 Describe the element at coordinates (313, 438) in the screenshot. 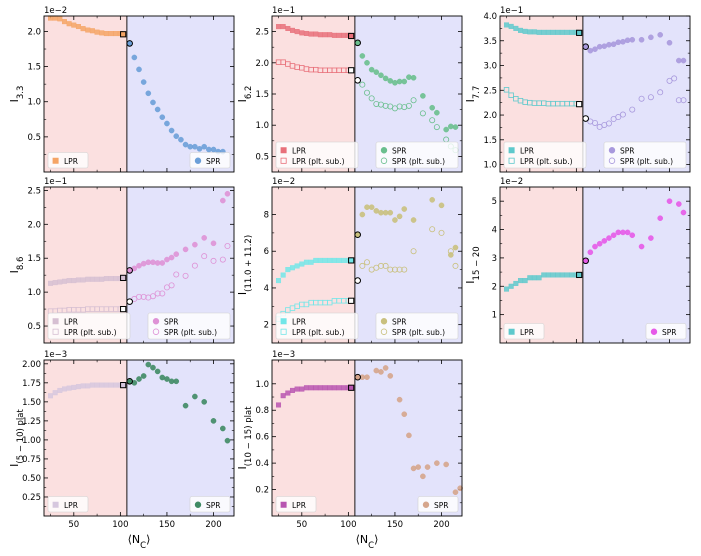

I see `lpr-region` at that location.